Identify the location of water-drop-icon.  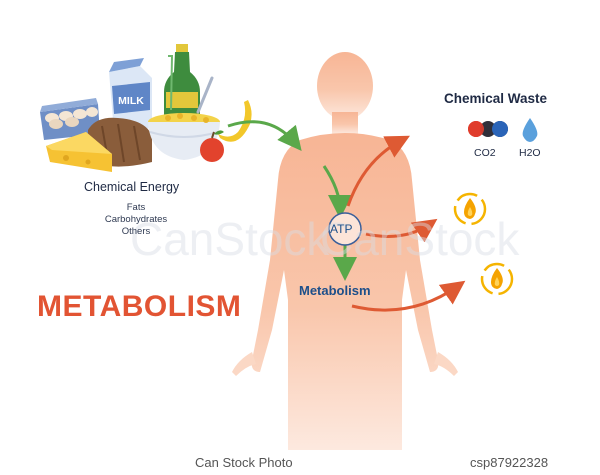
(530, 130).